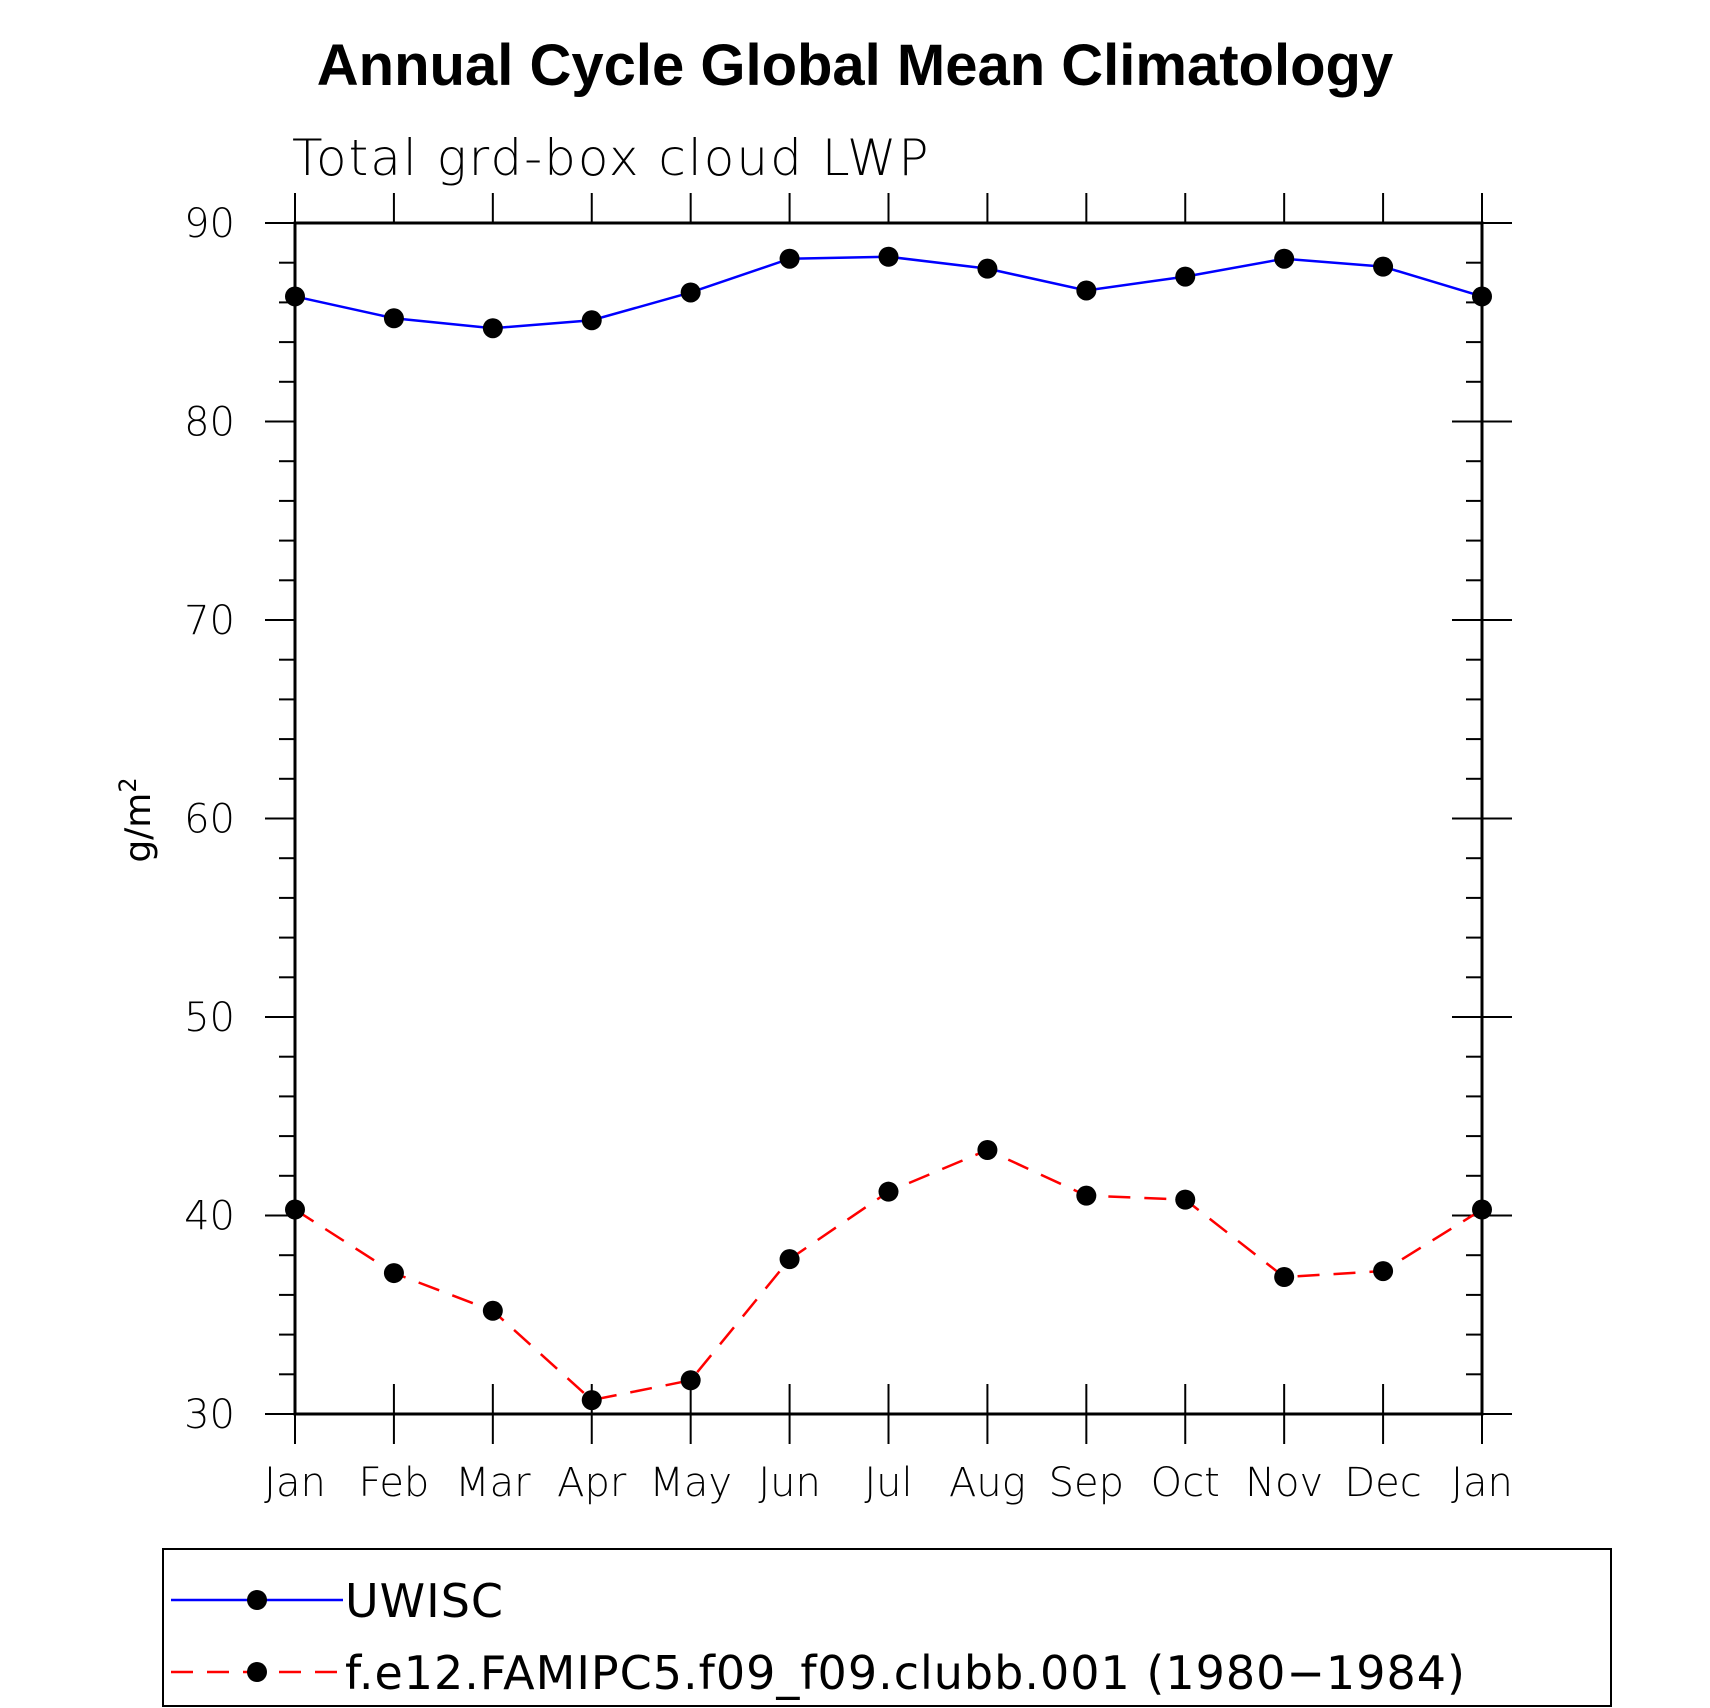 The image size is (1710, 1708). What do you see at coordinates (394, 1483) in the screenshot?
I see `x-tick-label: Feb` at bounding box center [394, 1483].